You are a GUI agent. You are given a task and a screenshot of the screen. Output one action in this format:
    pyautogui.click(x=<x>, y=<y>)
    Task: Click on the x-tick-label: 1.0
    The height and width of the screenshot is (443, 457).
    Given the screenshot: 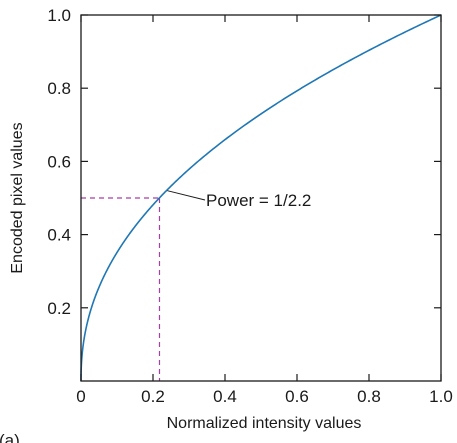 What is the action you would take?
    pyautogui.click(x=441, y=396)
    